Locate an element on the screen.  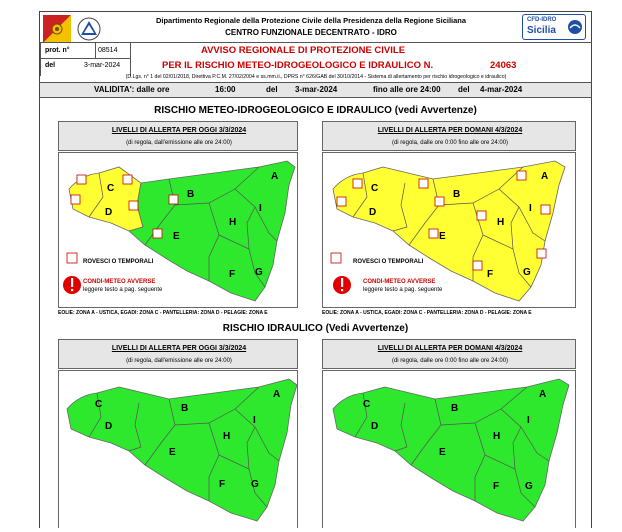
del-label: del is located at coordinates (50, 65).